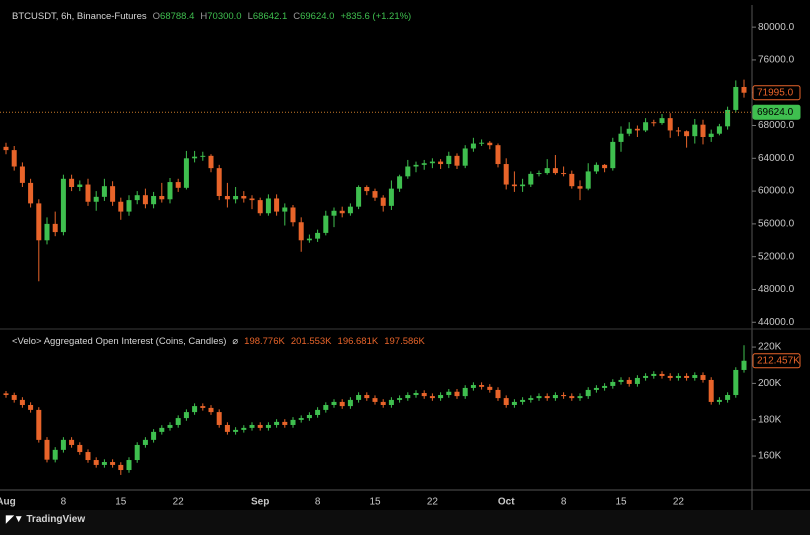 This screenshot has height=535, width=810. What do you see at coordinates (358, 341) in the screenshot?
I see `status-value: 196.681K` at bounding box center [358, 341].